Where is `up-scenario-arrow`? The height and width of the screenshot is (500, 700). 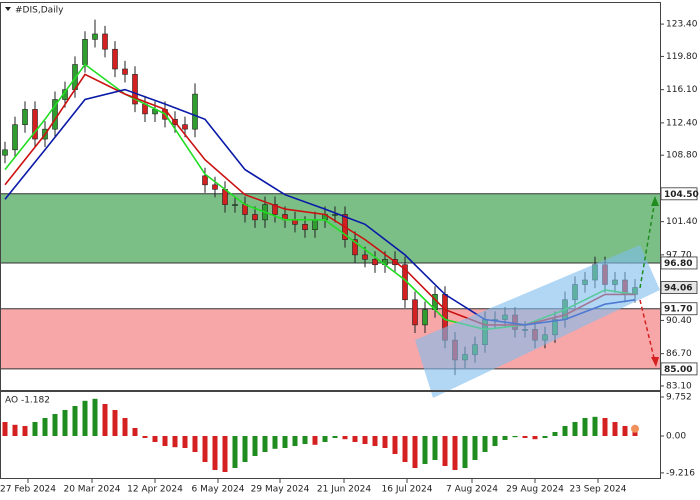 up-scenario-arrow is located at coordinates (647, 244).